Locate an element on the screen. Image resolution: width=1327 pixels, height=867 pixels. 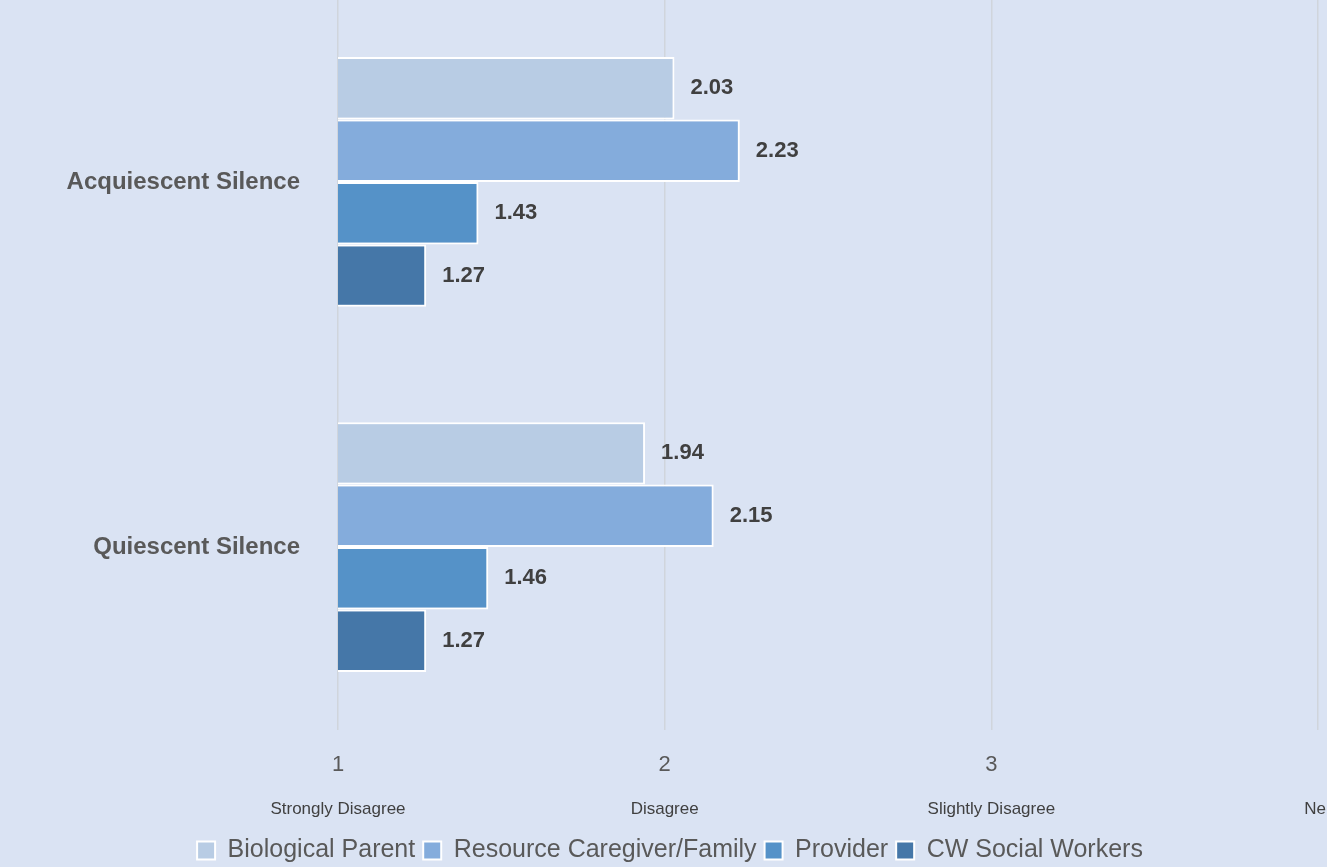
data-label: 2.03 is located at coordinates (712, 87).